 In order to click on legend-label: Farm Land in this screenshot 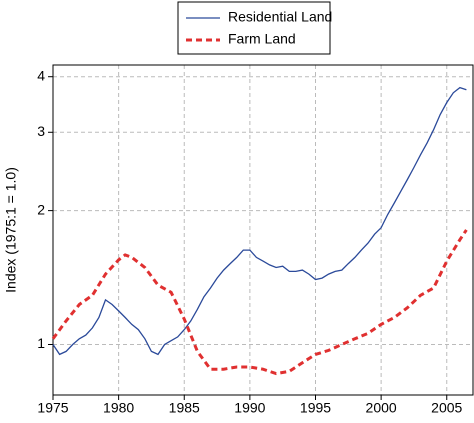, I will do `click(262, 39)`.